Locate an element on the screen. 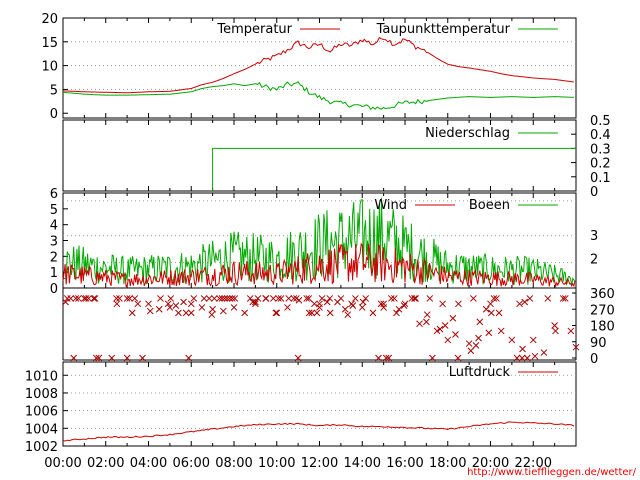 The height and width of the screenshot is (480, 640). y-tick-label: 0.2 is located at coordinates (600, 164).